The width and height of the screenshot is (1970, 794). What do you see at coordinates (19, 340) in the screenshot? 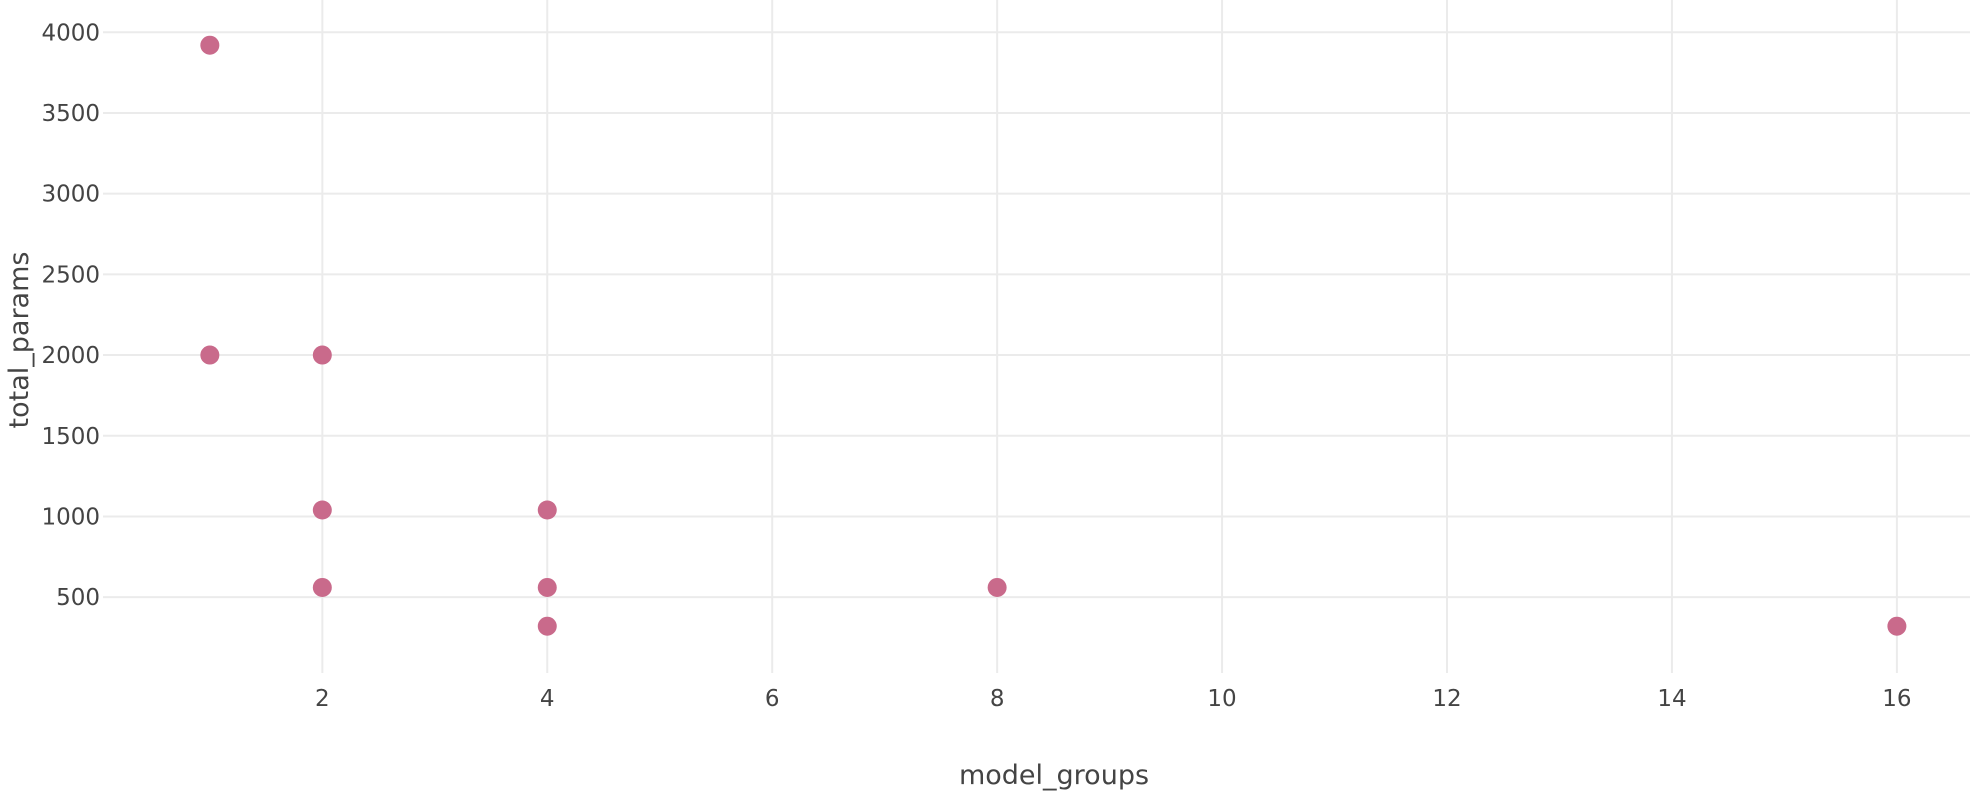
I see `y-axis-title: total_params` at bounding box center [19, 340].